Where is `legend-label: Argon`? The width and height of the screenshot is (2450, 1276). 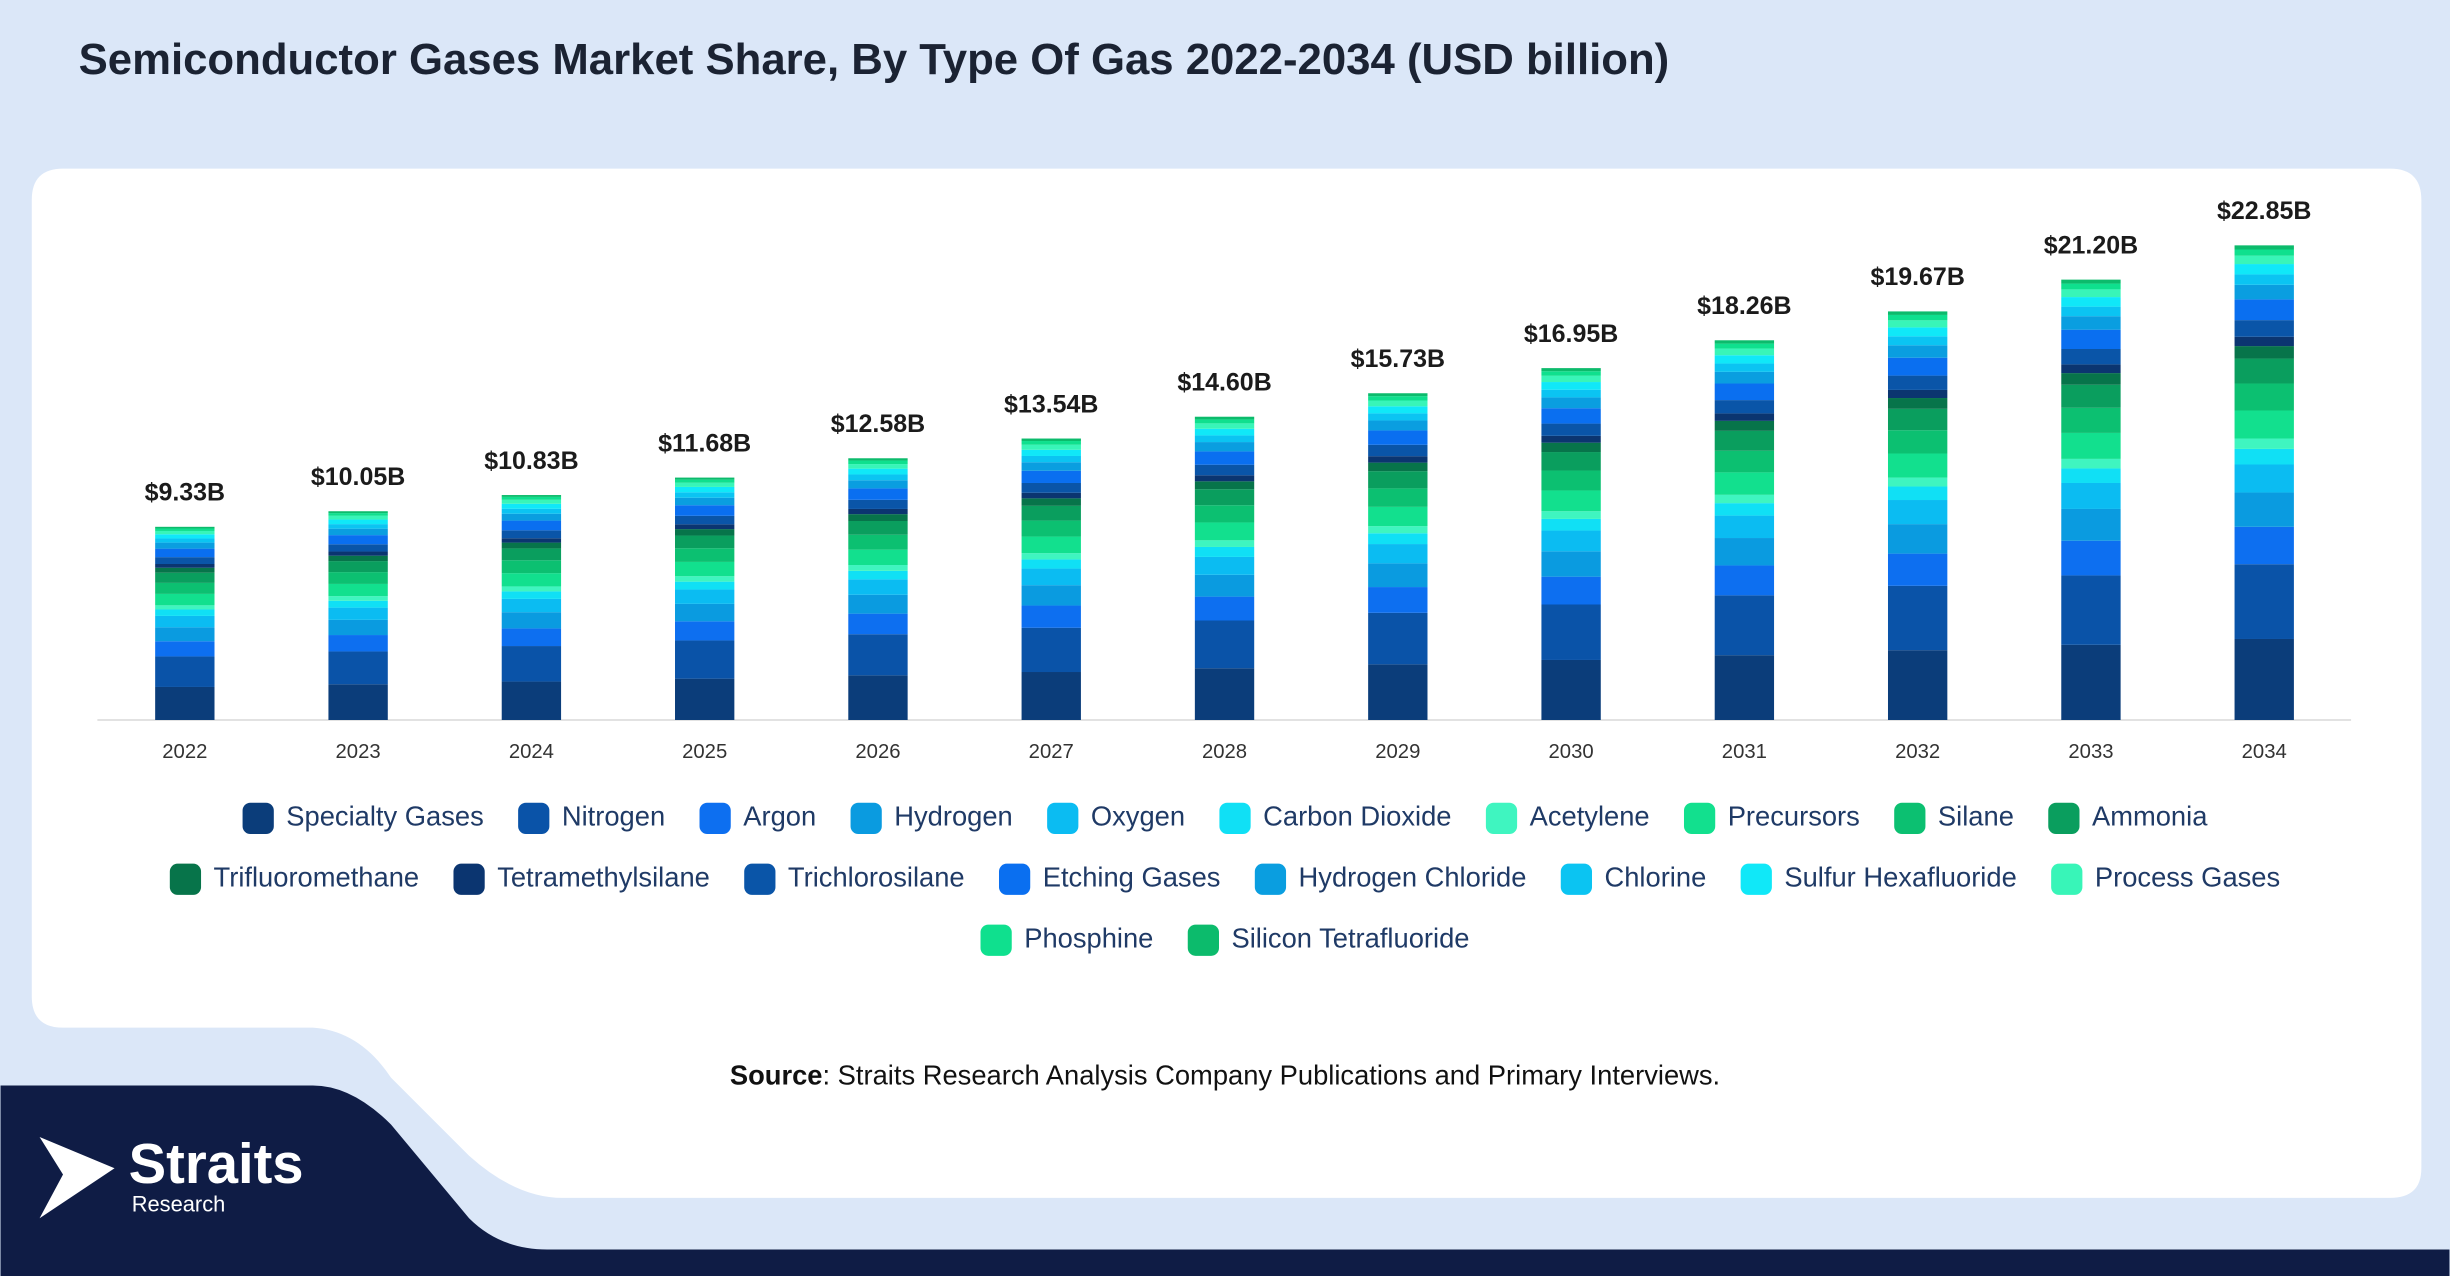
legend-label: Argon is located at coordinates (779, 816).